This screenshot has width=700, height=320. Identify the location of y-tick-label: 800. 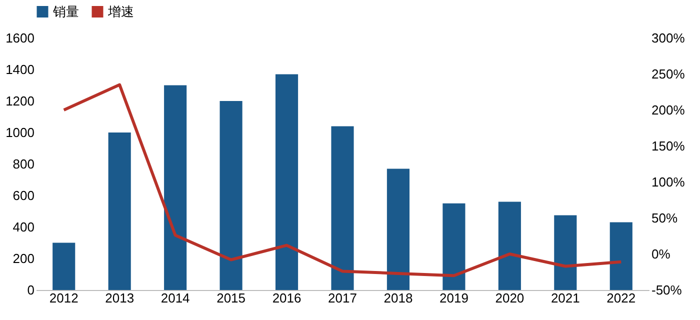
(23, 164).